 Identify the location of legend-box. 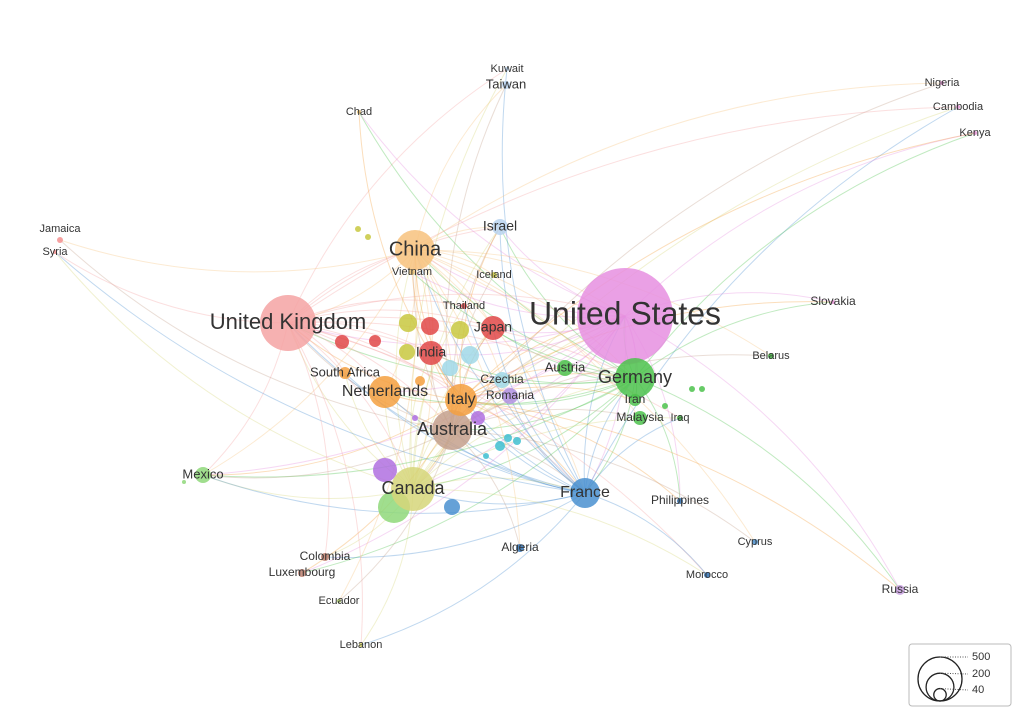
(960, 675).